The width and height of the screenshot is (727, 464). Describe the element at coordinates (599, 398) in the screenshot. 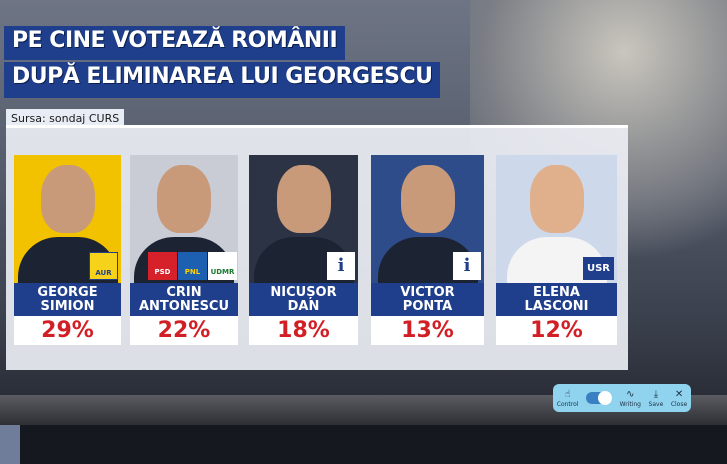

I see `mode-toggle` at that location.